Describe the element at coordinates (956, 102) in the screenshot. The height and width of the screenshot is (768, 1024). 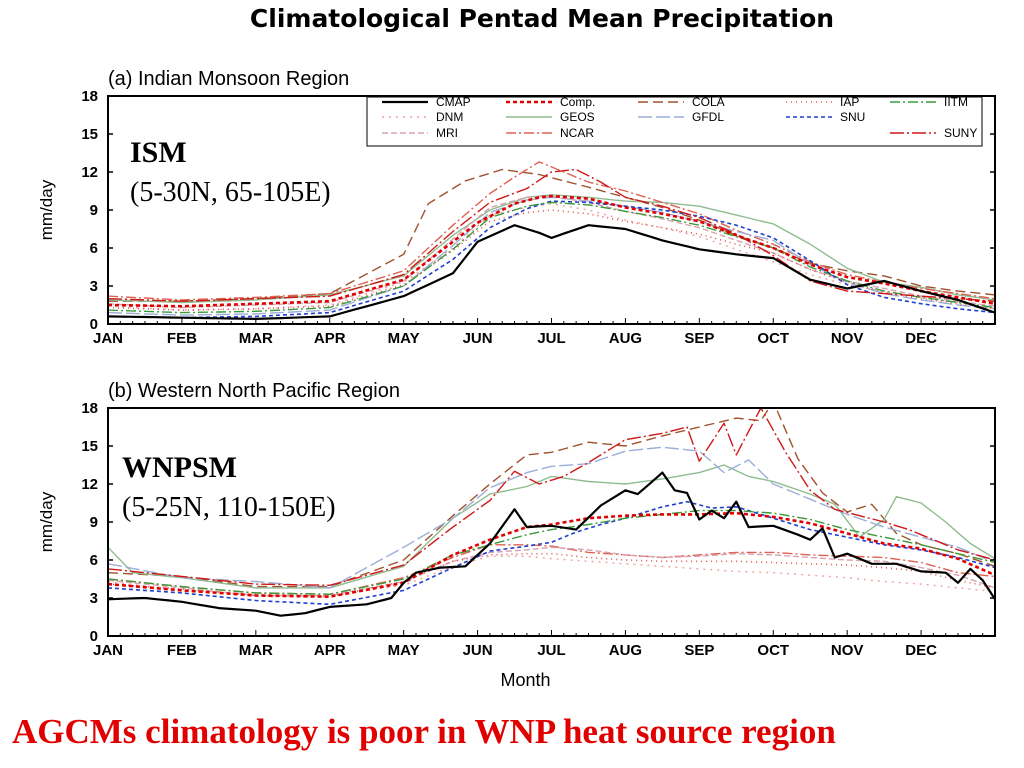
I see `legend-label: IITM` at that location.